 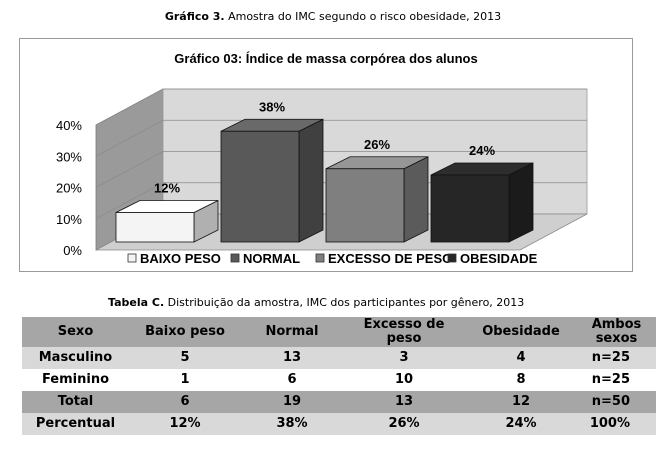 What do you see at coordinates (404, 379) in the screenshot?
I see `table-cell: 10` at bounding box center [404, 379].